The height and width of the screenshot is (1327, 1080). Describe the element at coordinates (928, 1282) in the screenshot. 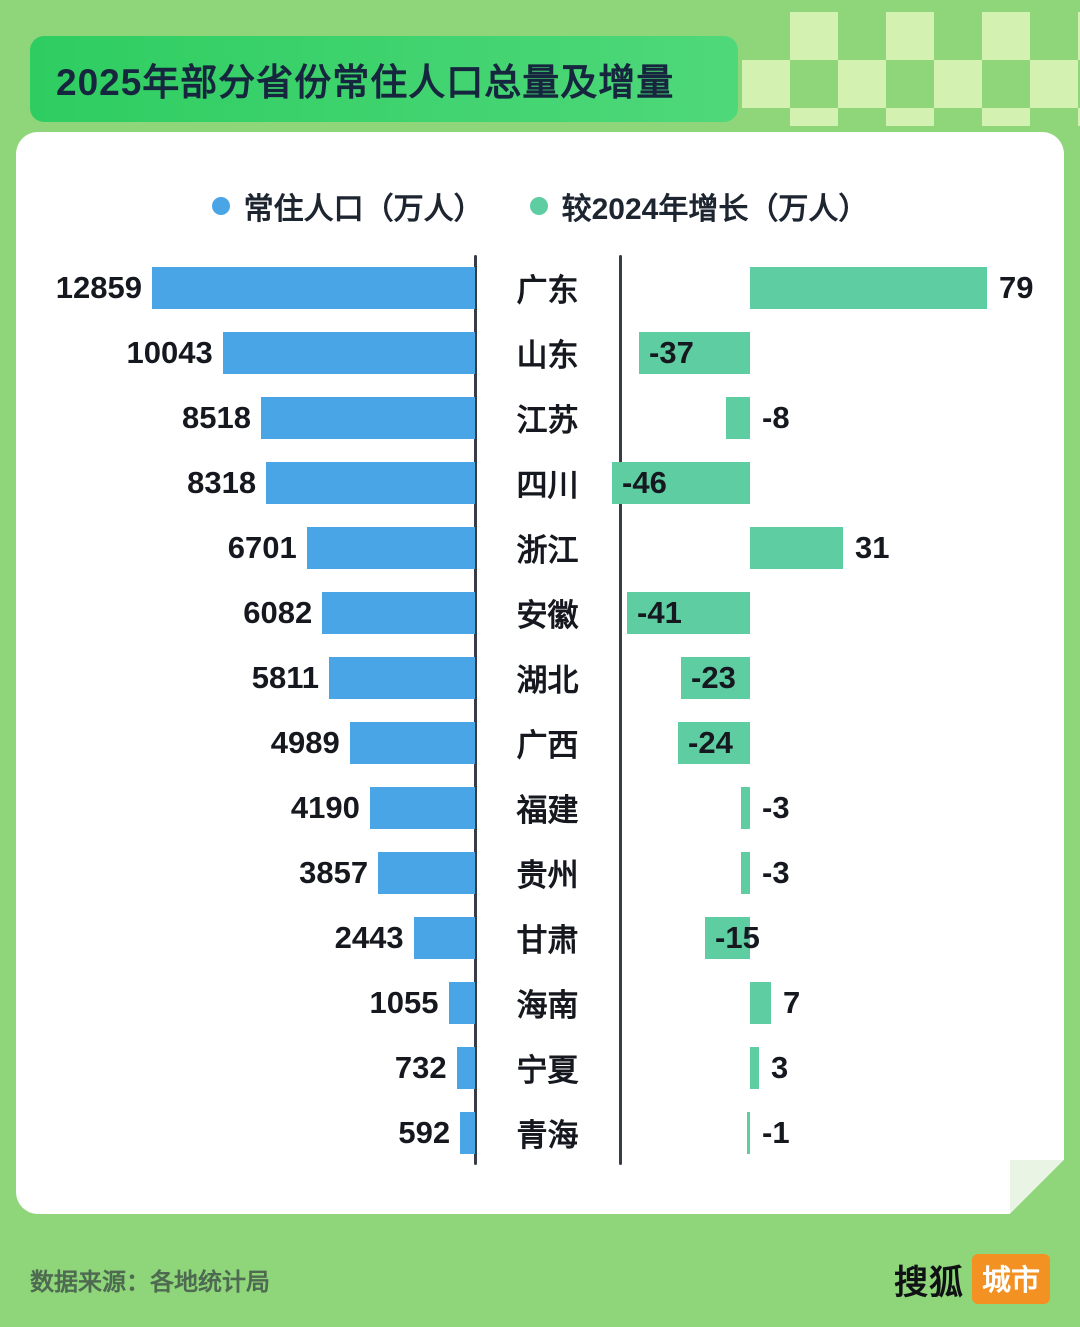

I see `brand-name: 搜狐` at that location.